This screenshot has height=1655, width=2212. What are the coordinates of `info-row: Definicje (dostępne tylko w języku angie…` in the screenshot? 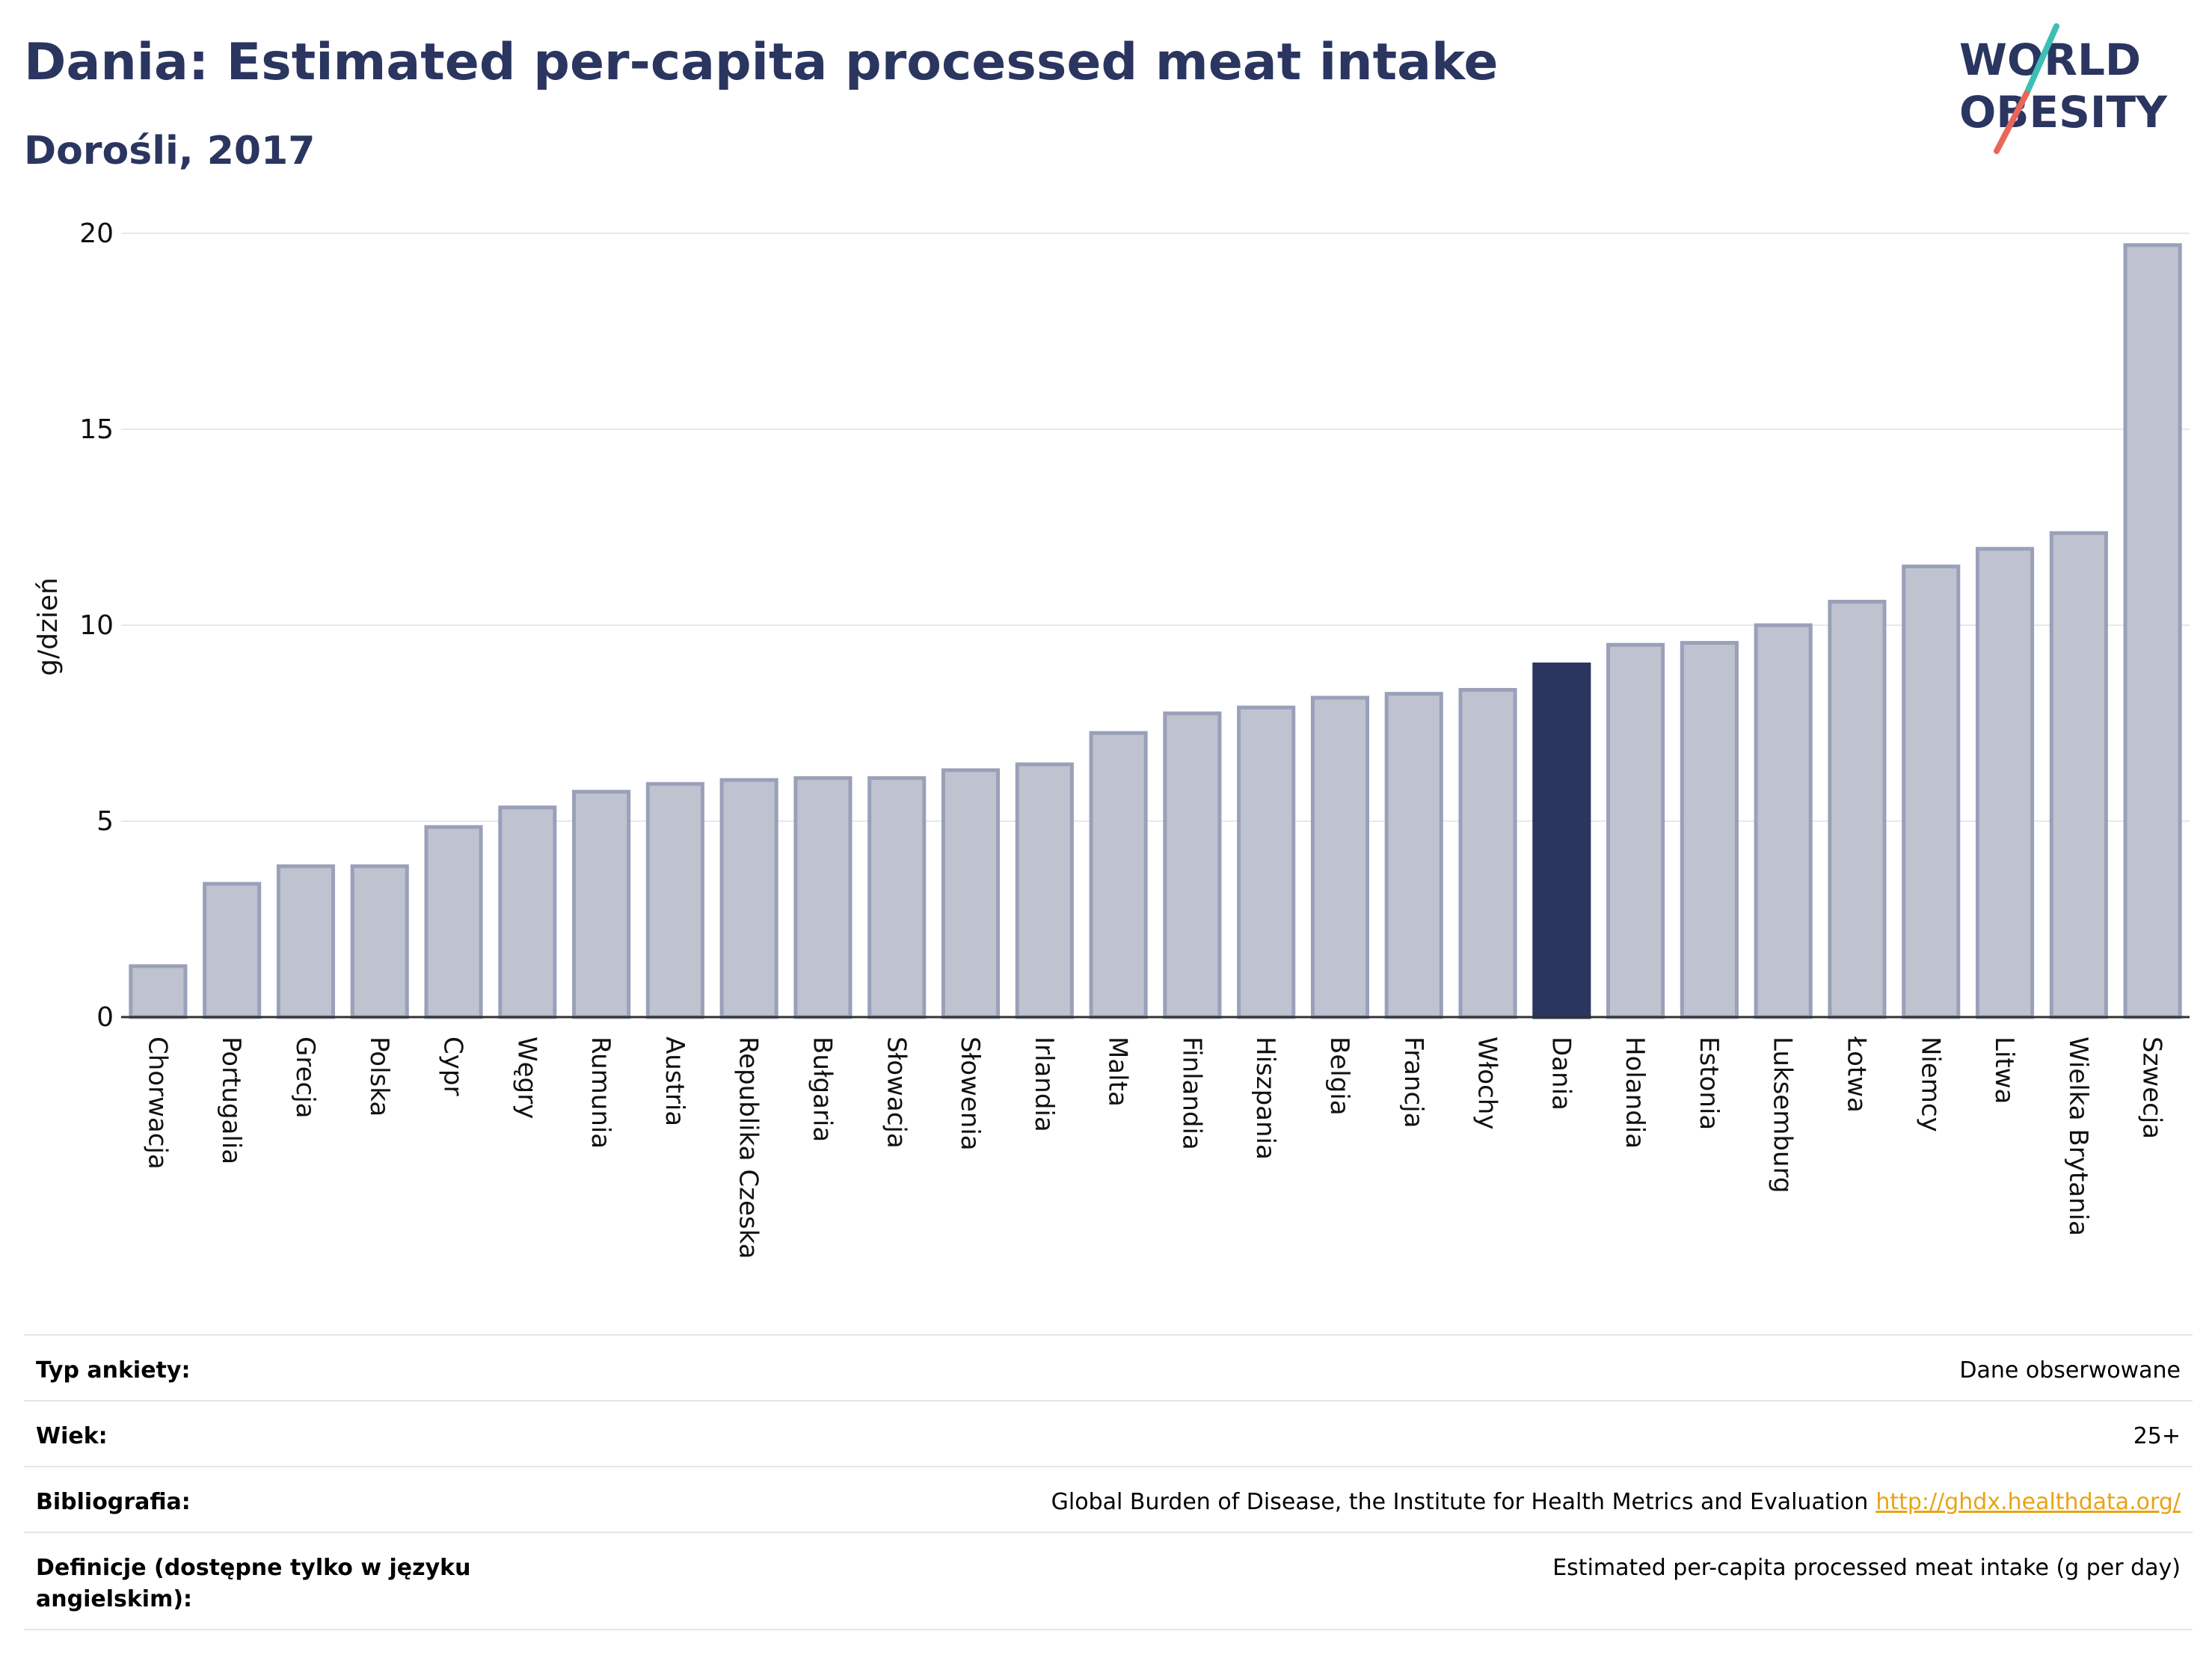 It's located at (1108, 1581).